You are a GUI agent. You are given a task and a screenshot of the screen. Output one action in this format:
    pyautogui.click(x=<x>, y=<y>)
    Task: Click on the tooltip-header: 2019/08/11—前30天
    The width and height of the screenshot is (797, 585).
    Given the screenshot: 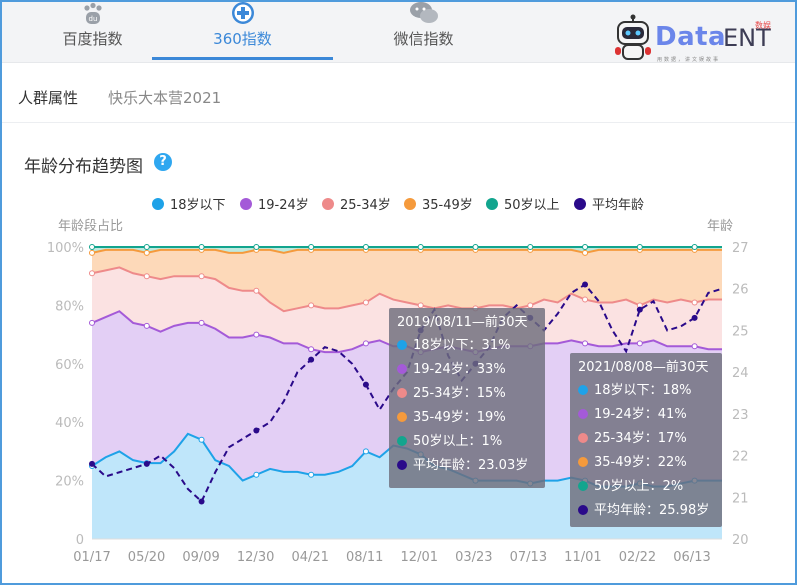 What is the action you would take?
    pyautogui.click(x=462, y=322)
    